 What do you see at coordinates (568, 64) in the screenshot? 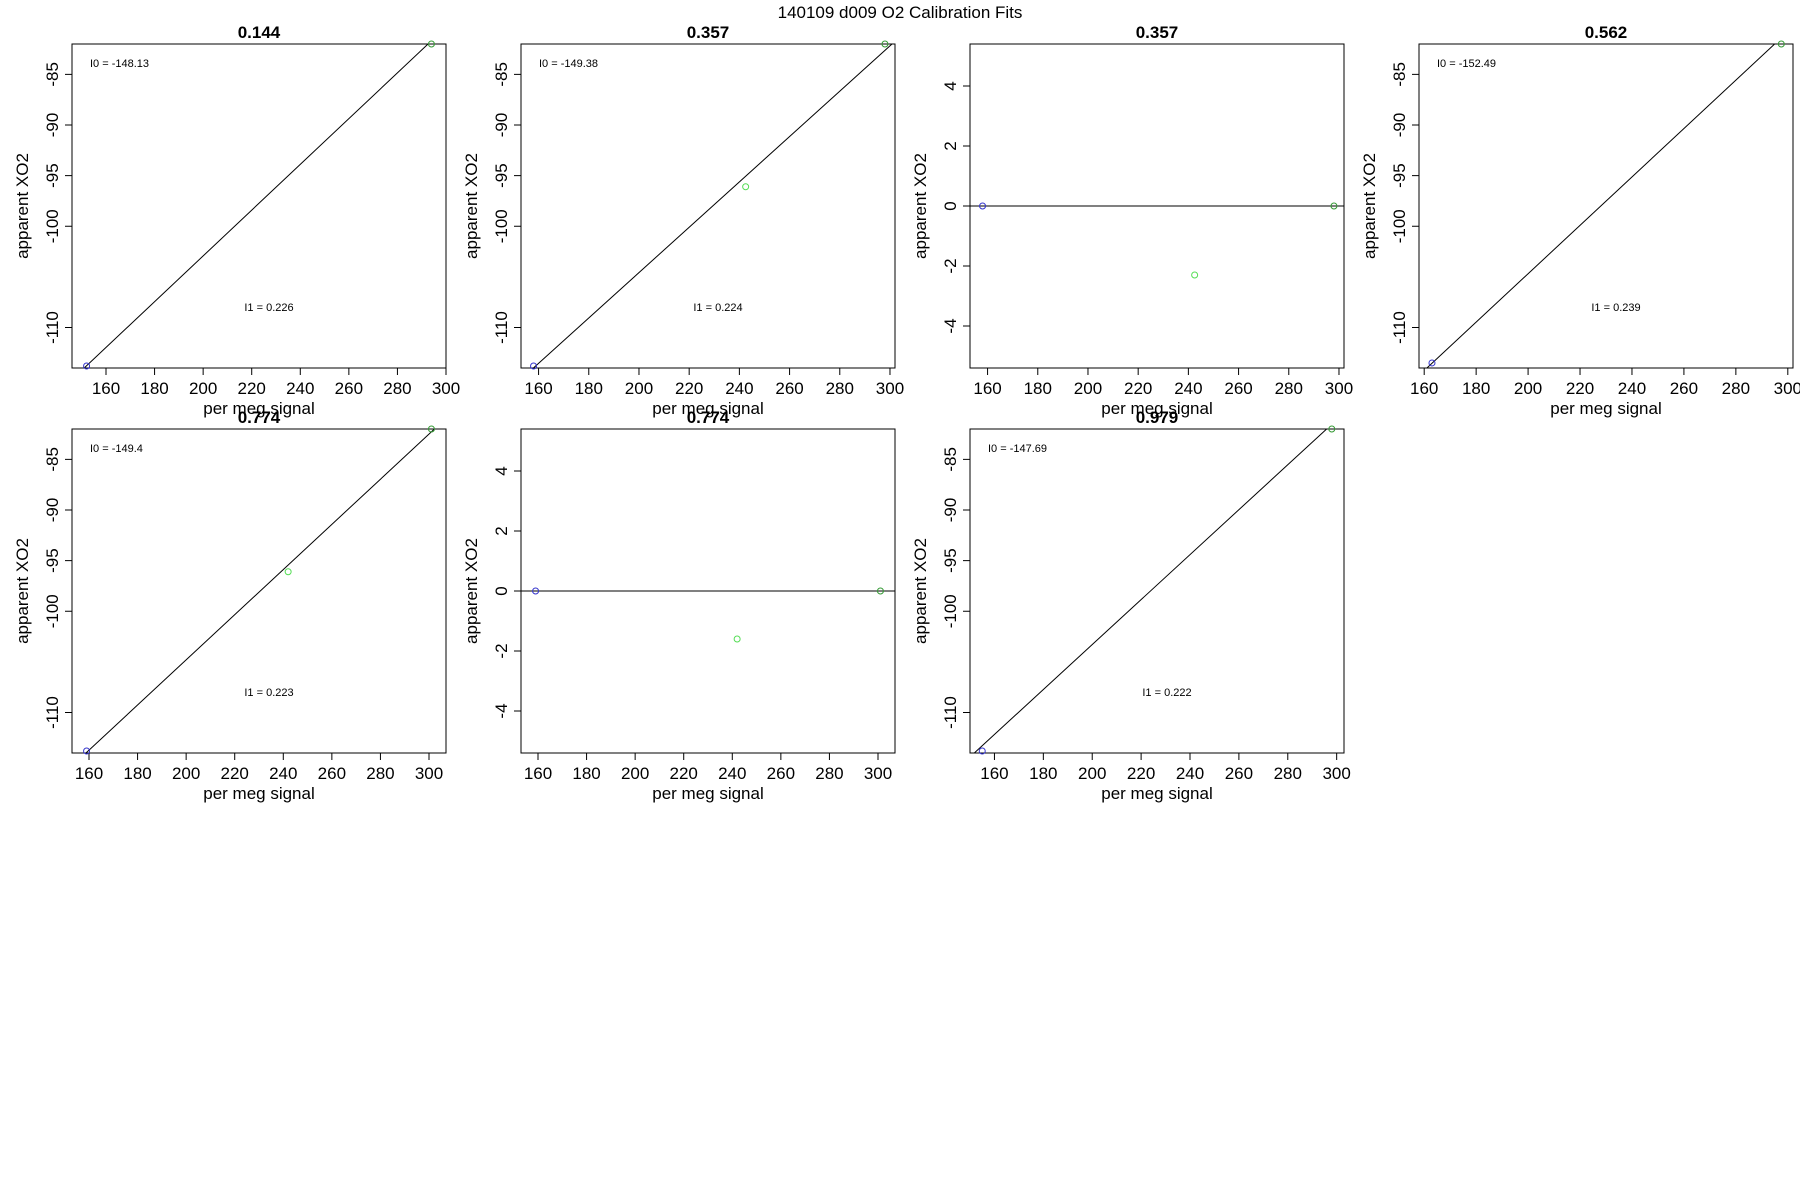
I see `intercept-annotation: I0 = -149.38` at bounding box center [568, 64].